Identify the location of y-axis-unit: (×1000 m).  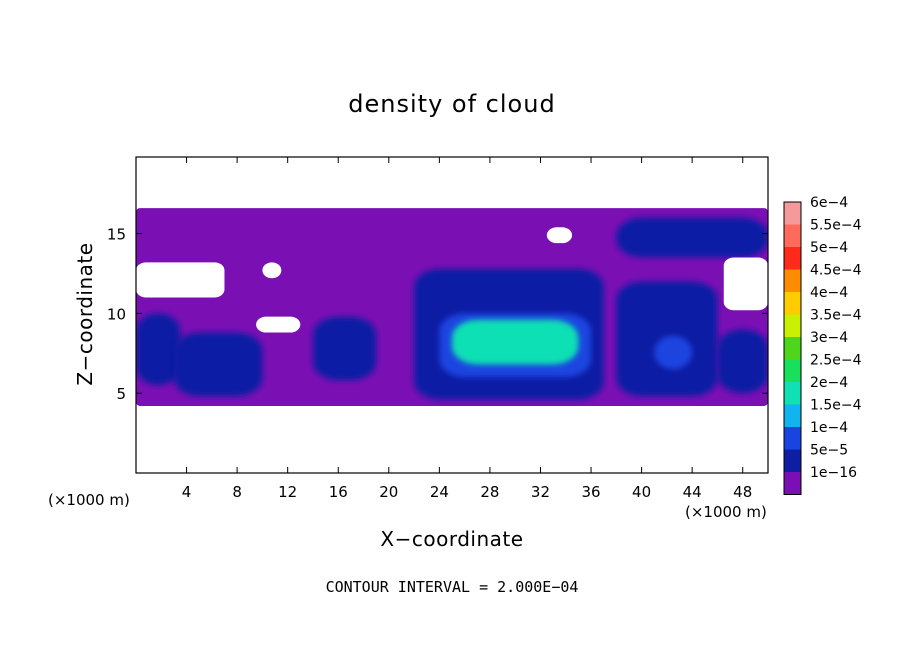
(89, 500).